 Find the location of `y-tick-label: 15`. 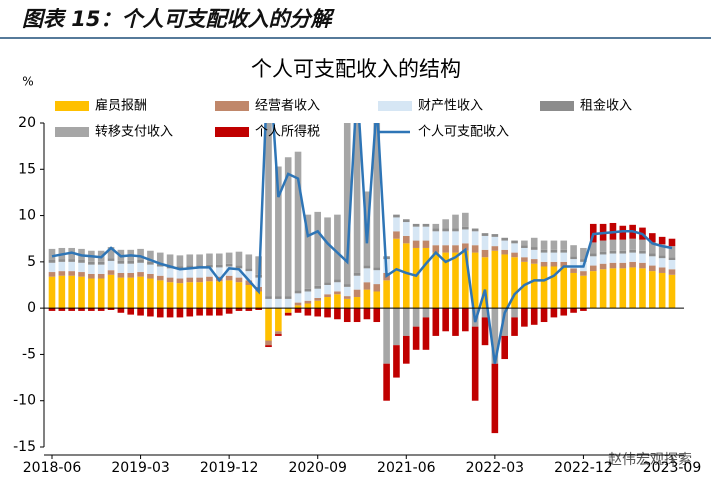

y-tick-label: 15 is located at coordinates (27, 169).